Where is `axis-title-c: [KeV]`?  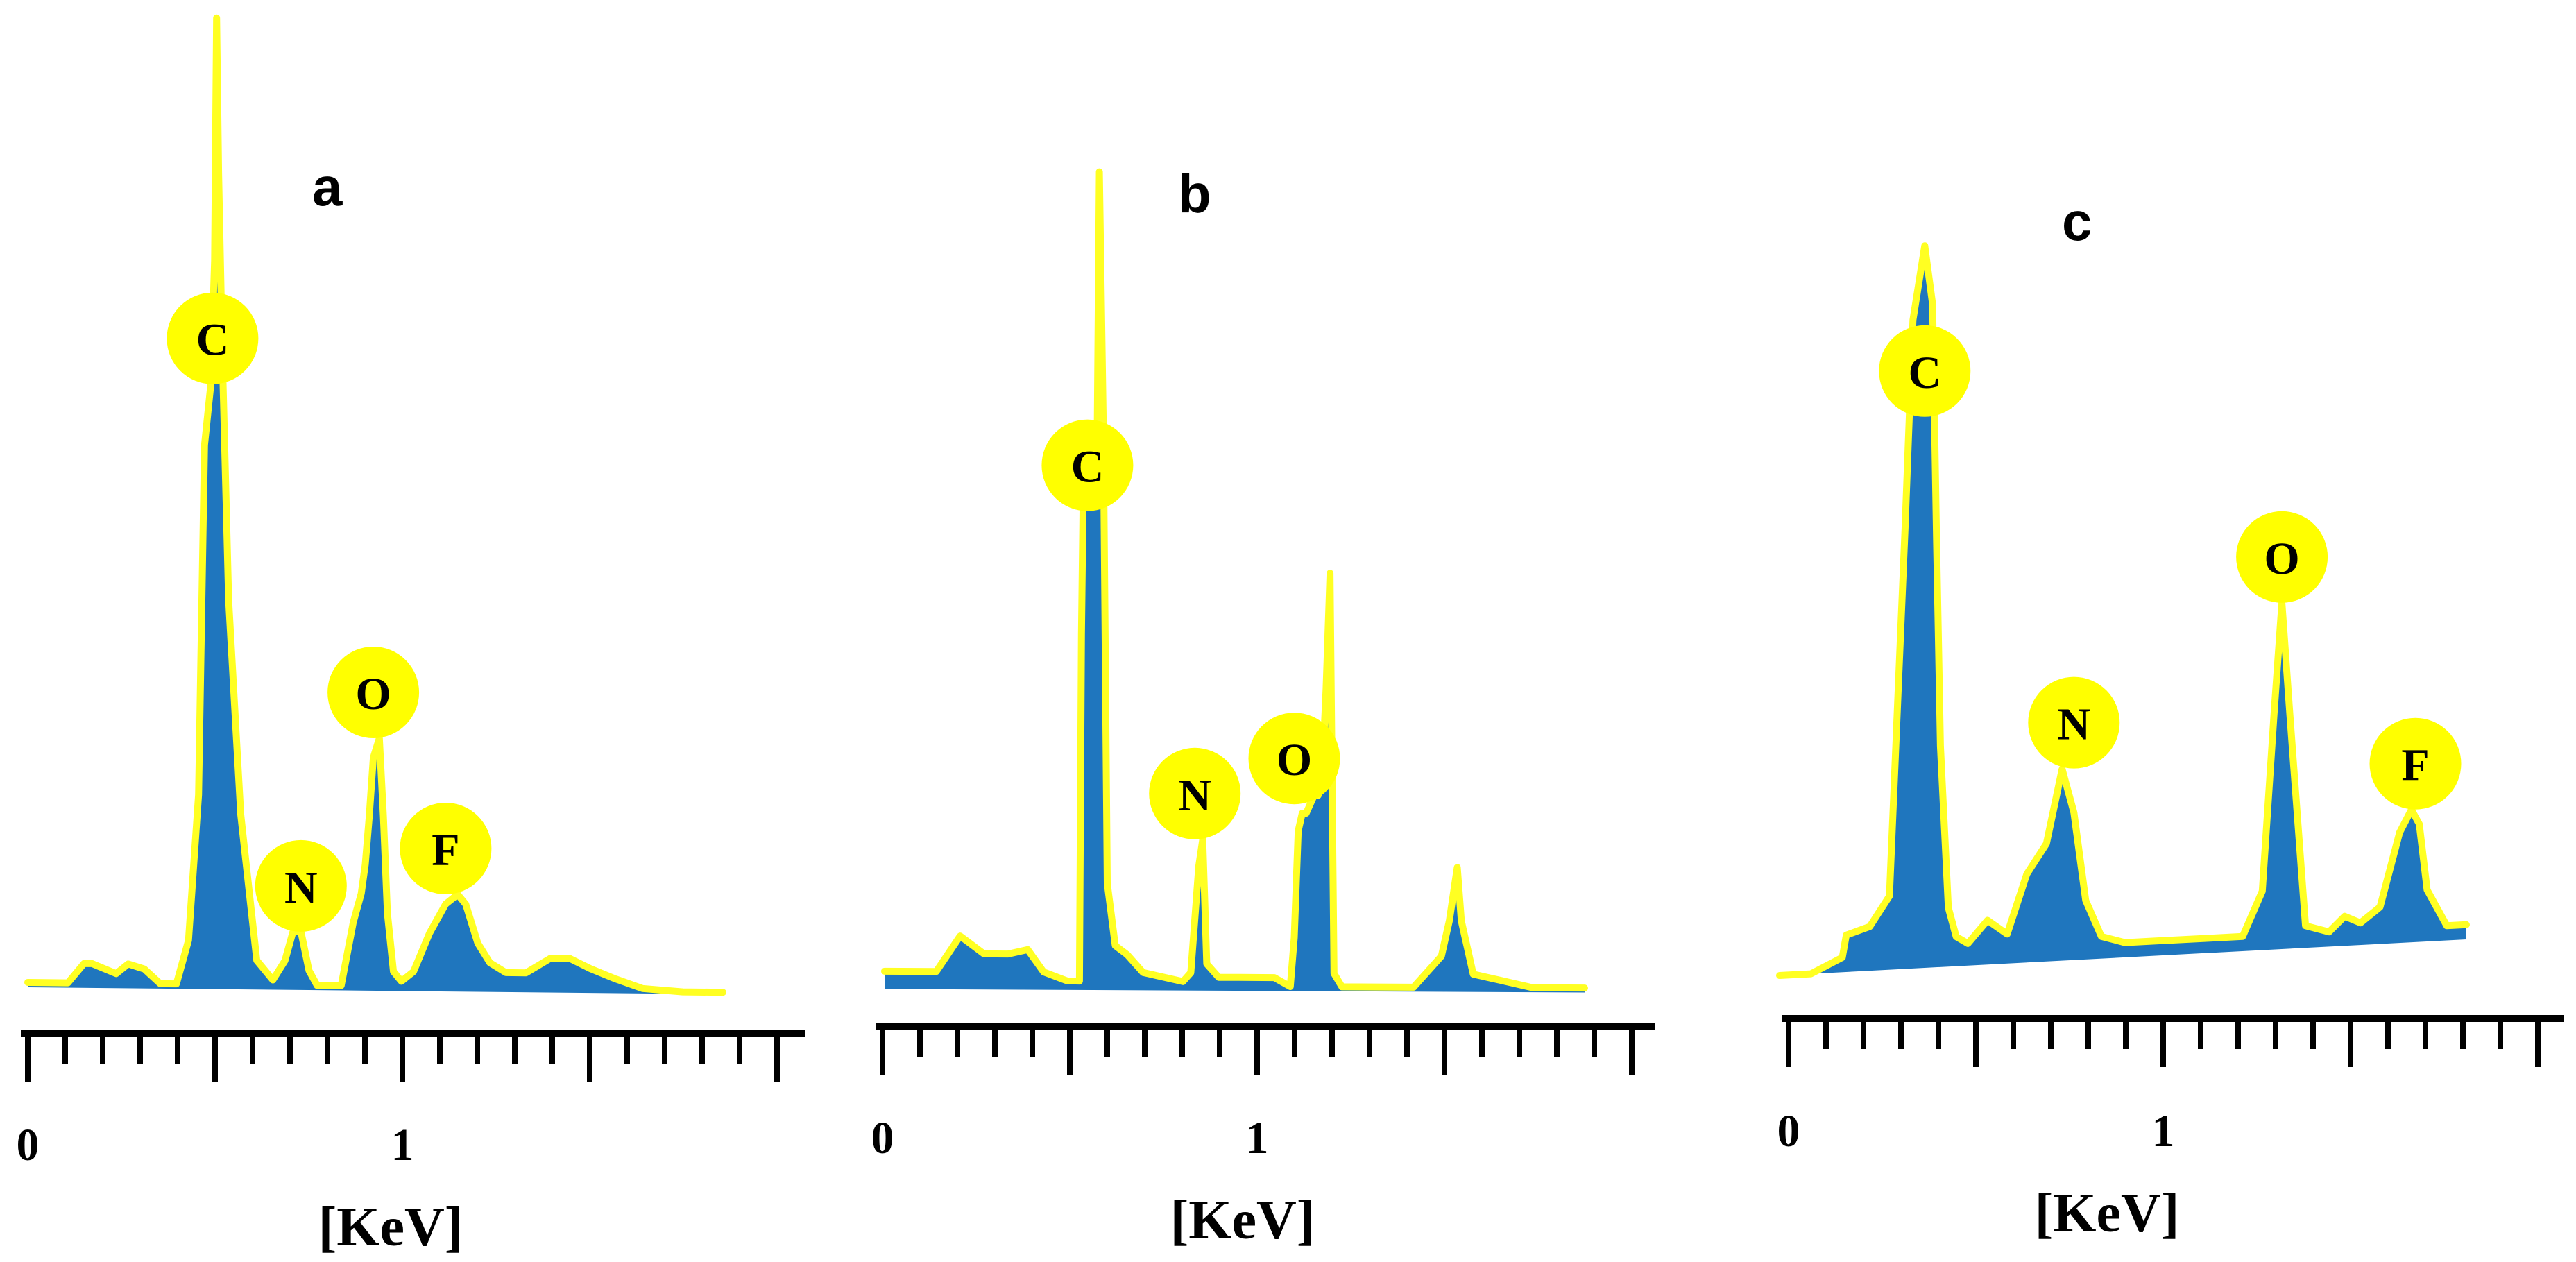 axis-title-c: [KeV] is located at coordinates (2107, 1213).